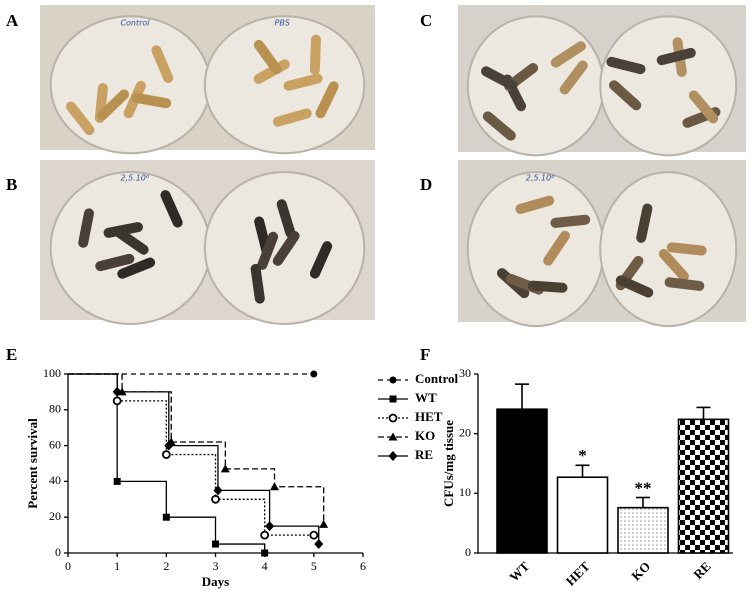 The image size is (756, 599). I want to click on panel-label: D, so click(426, 184).